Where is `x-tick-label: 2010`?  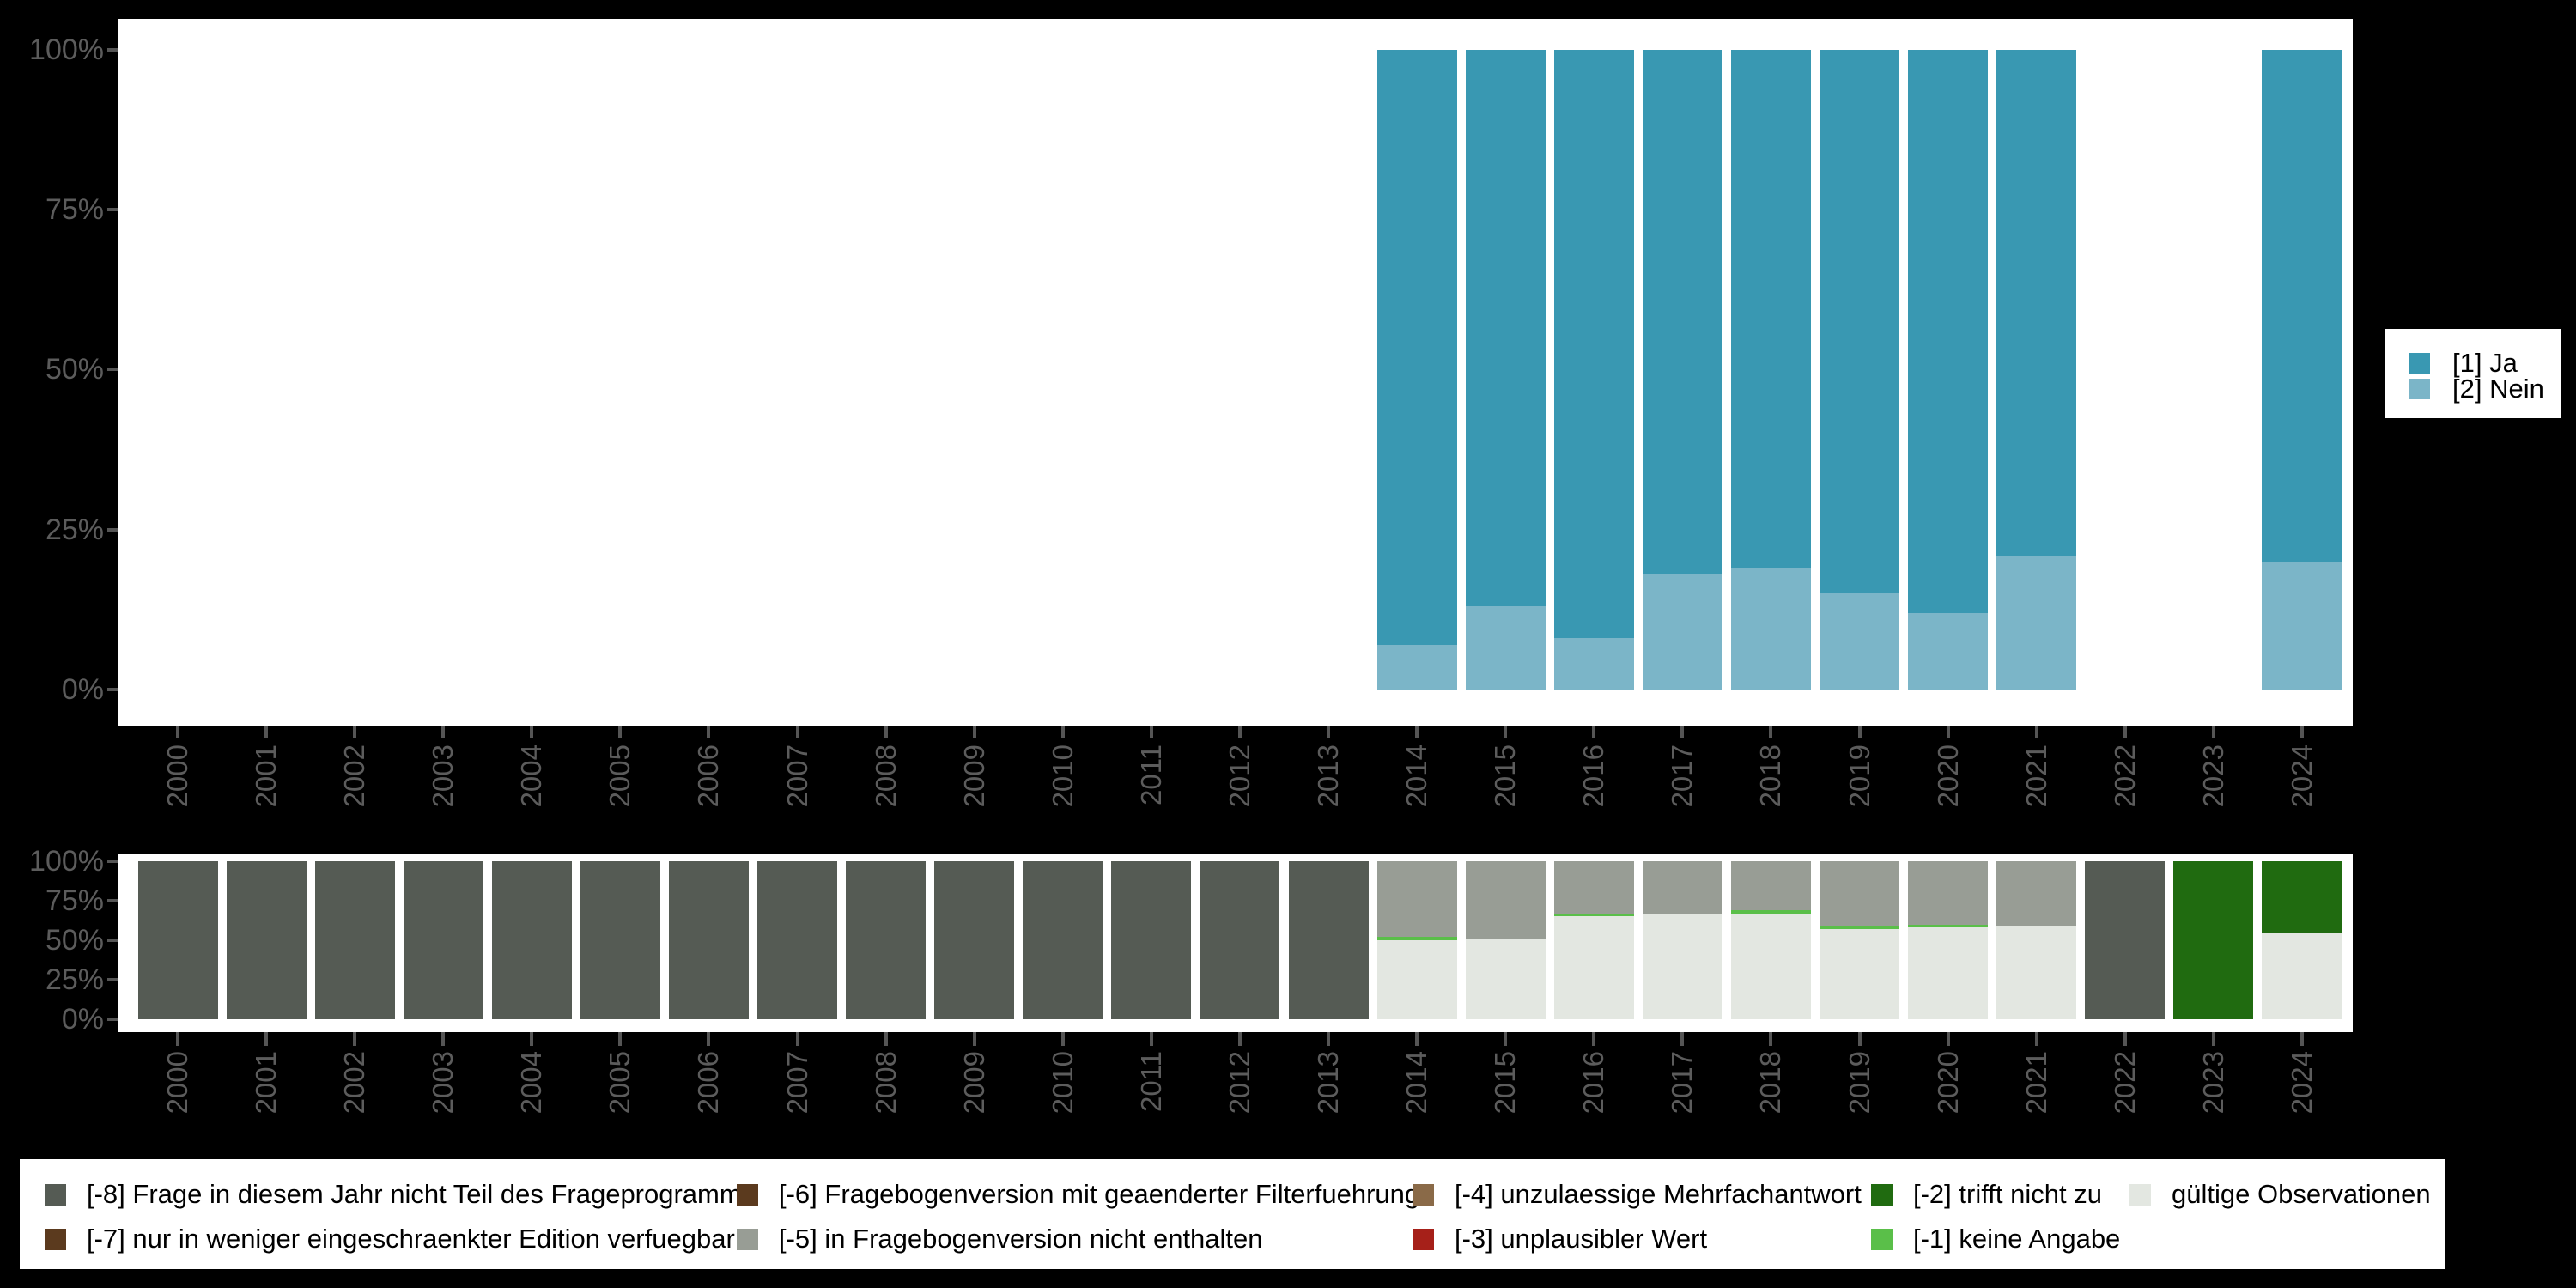
x-tick-label: 2010 is located at coordinates (1062, 1083).